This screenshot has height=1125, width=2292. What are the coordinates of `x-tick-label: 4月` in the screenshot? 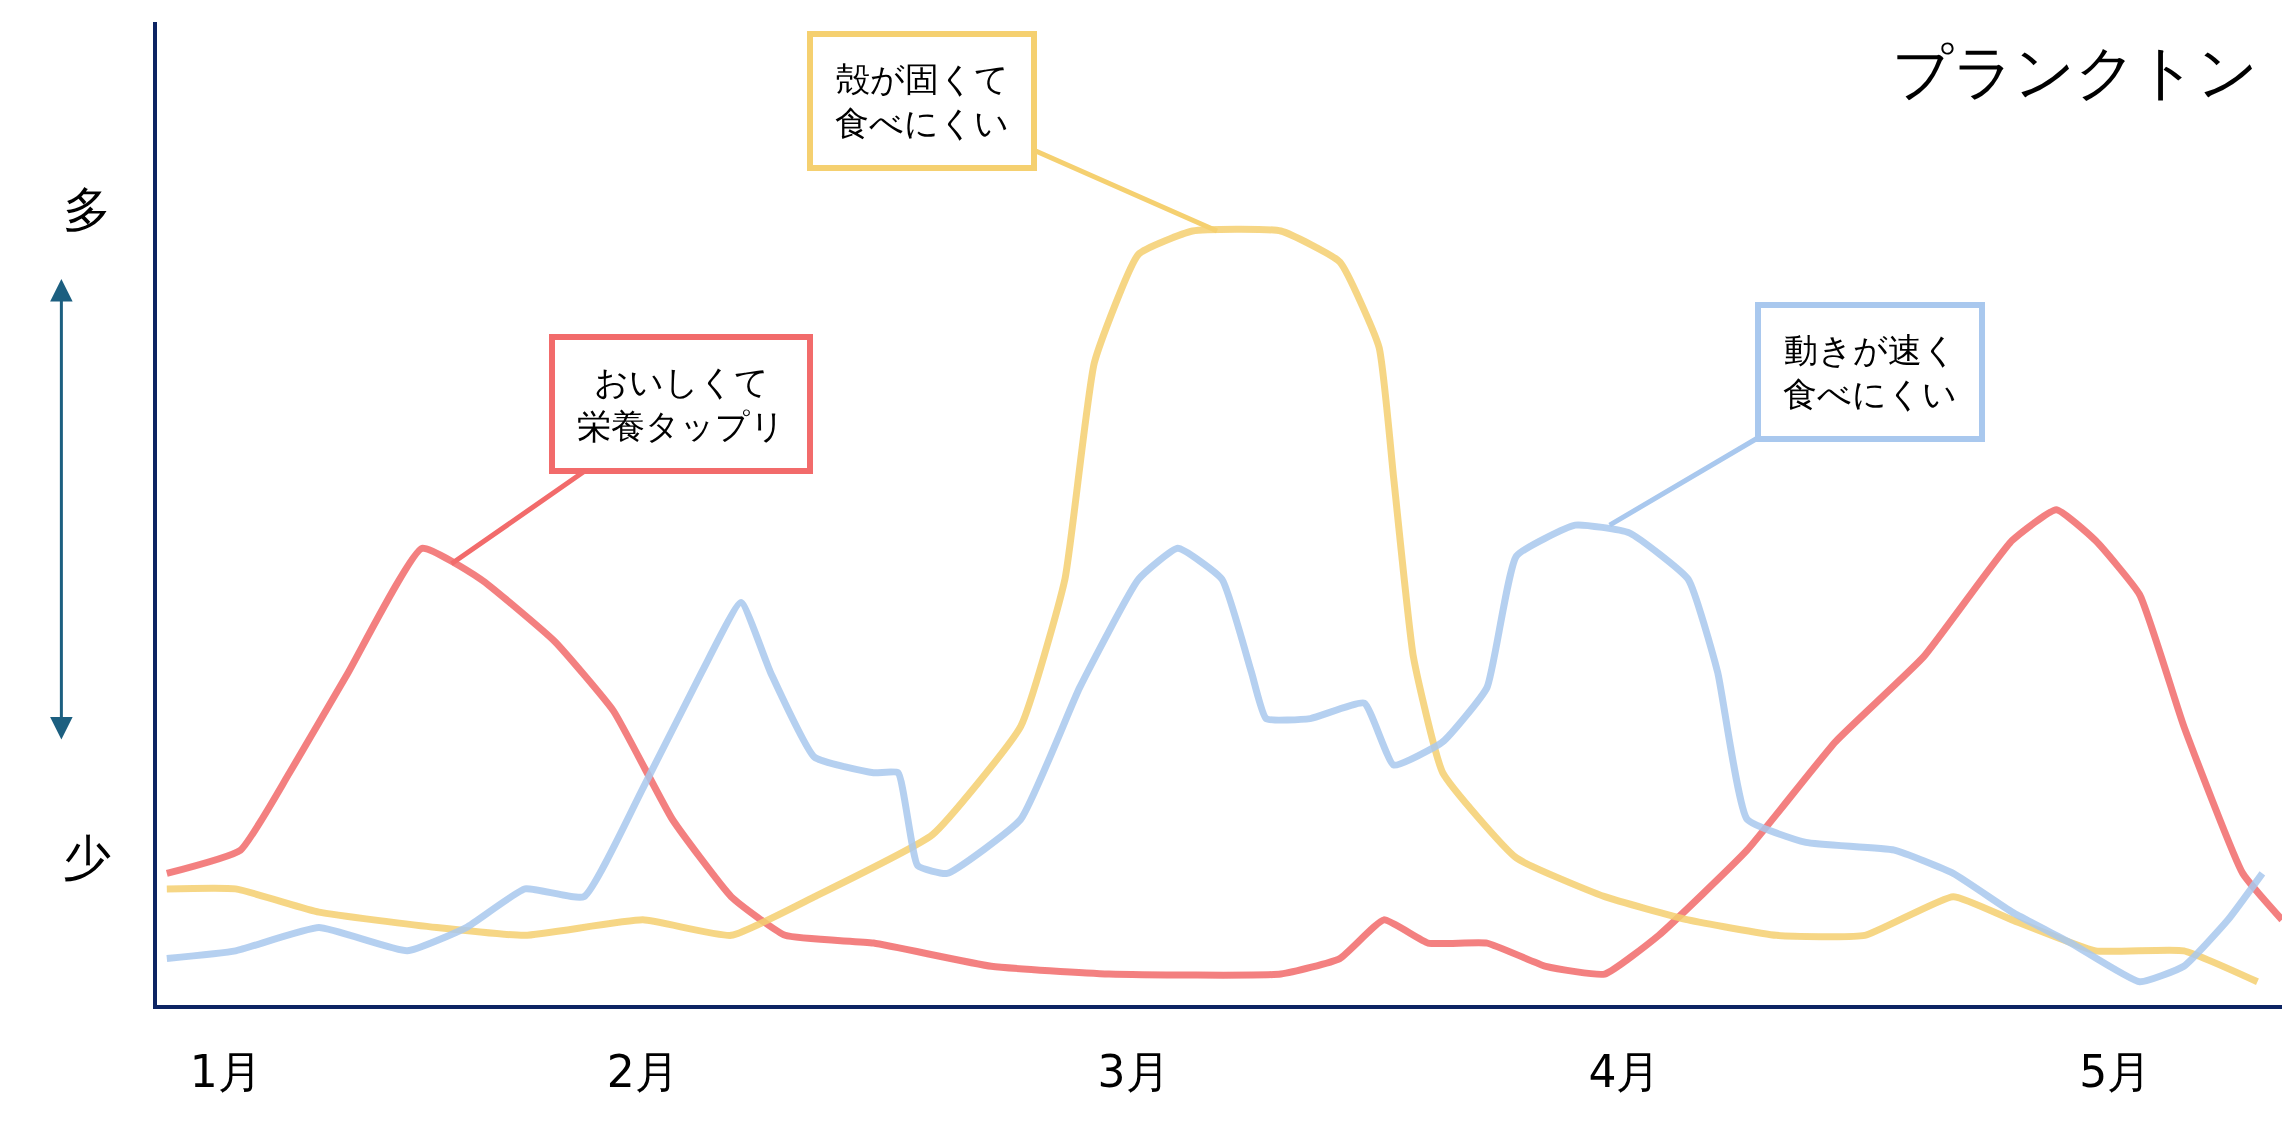 It's located at (1624, 1071).